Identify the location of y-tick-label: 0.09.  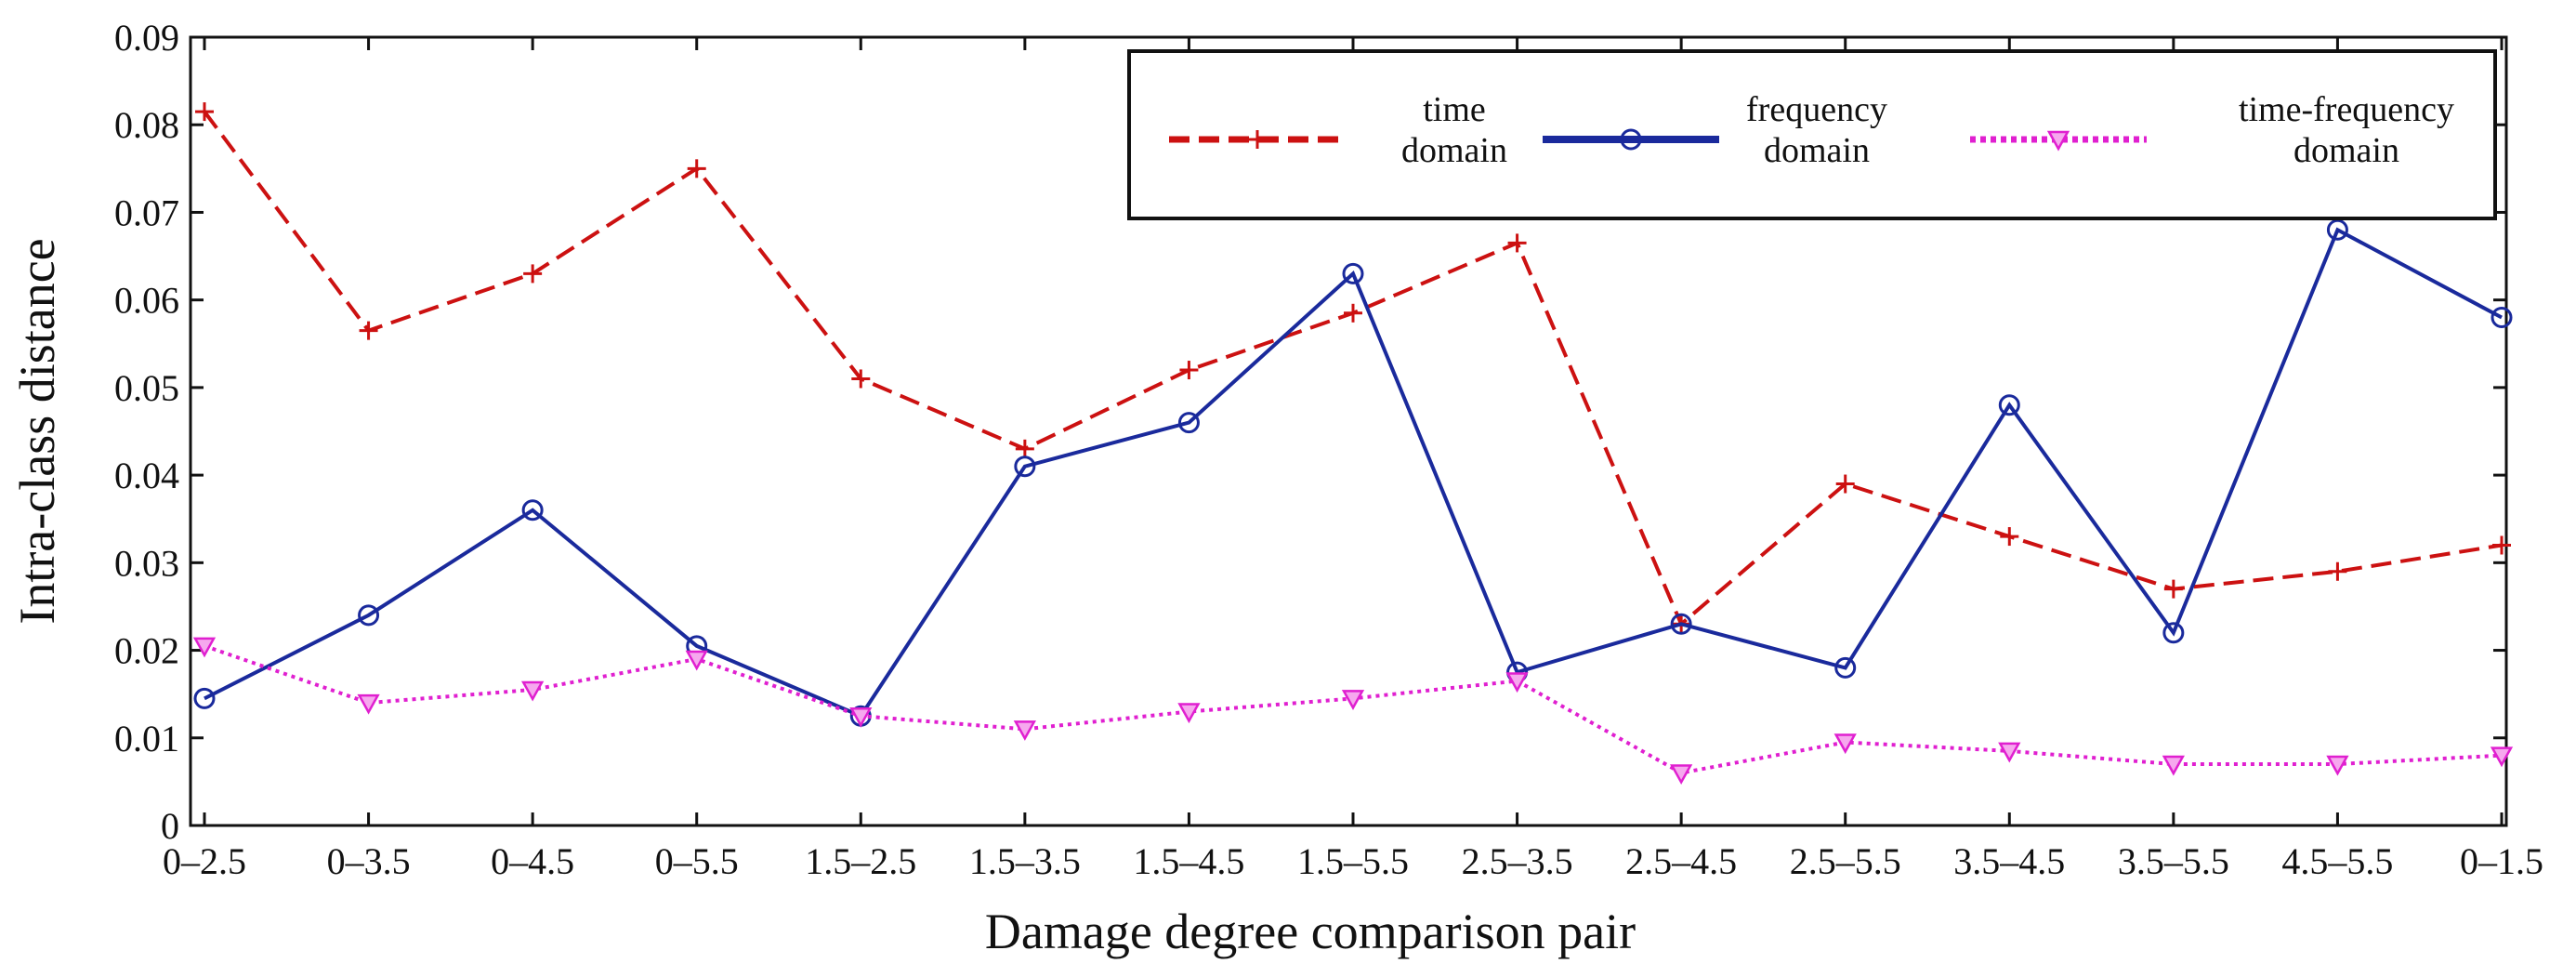
(146, 38).